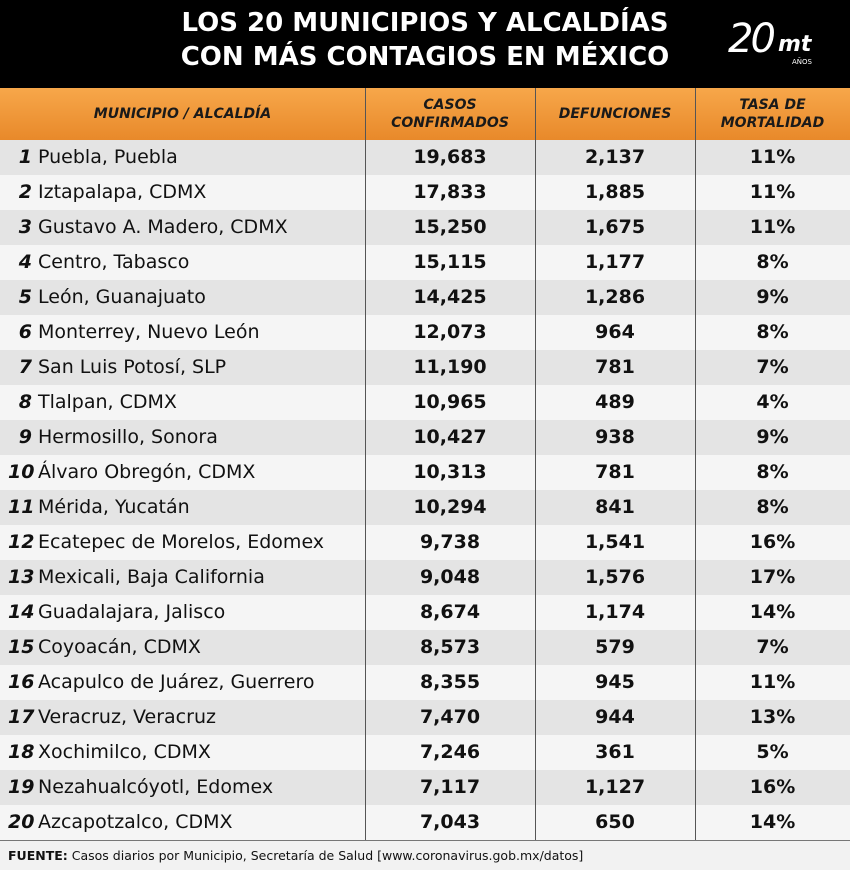  I want to click on rank: 18, so click(21, 752).